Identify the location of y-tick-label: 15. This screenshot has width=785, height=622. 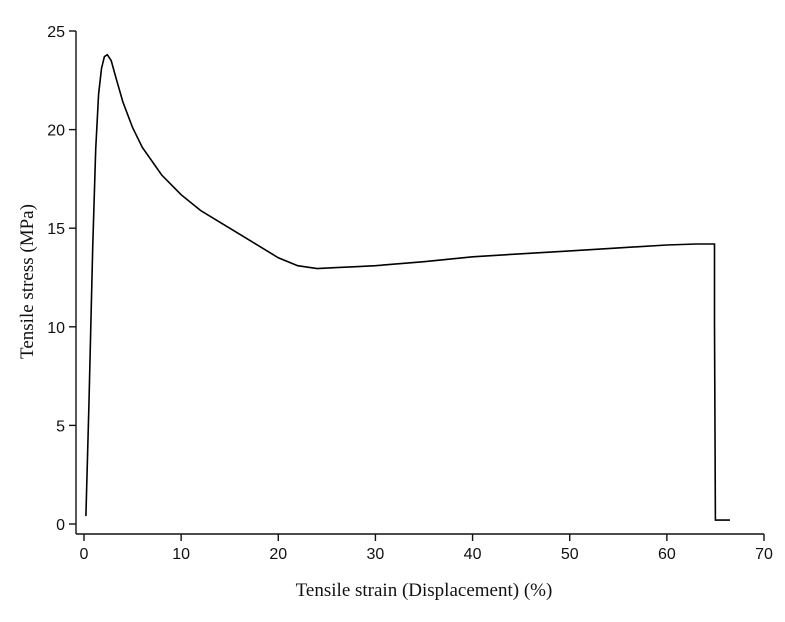
(56, 229).